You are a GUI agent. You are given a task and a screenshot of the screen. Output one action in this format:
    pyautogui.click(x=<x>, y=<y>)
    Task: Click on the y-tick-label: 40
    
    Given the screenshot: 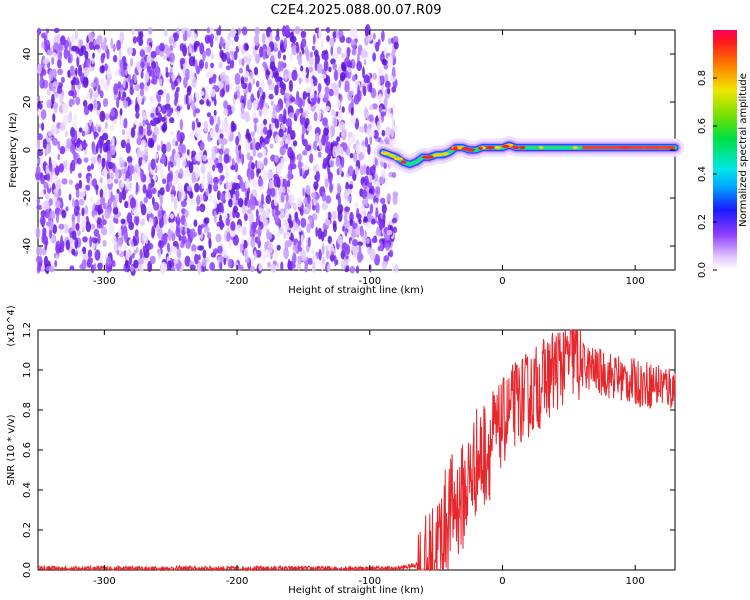 What is the action you would take?
    pyautogui.click(x=27, y=54)
    